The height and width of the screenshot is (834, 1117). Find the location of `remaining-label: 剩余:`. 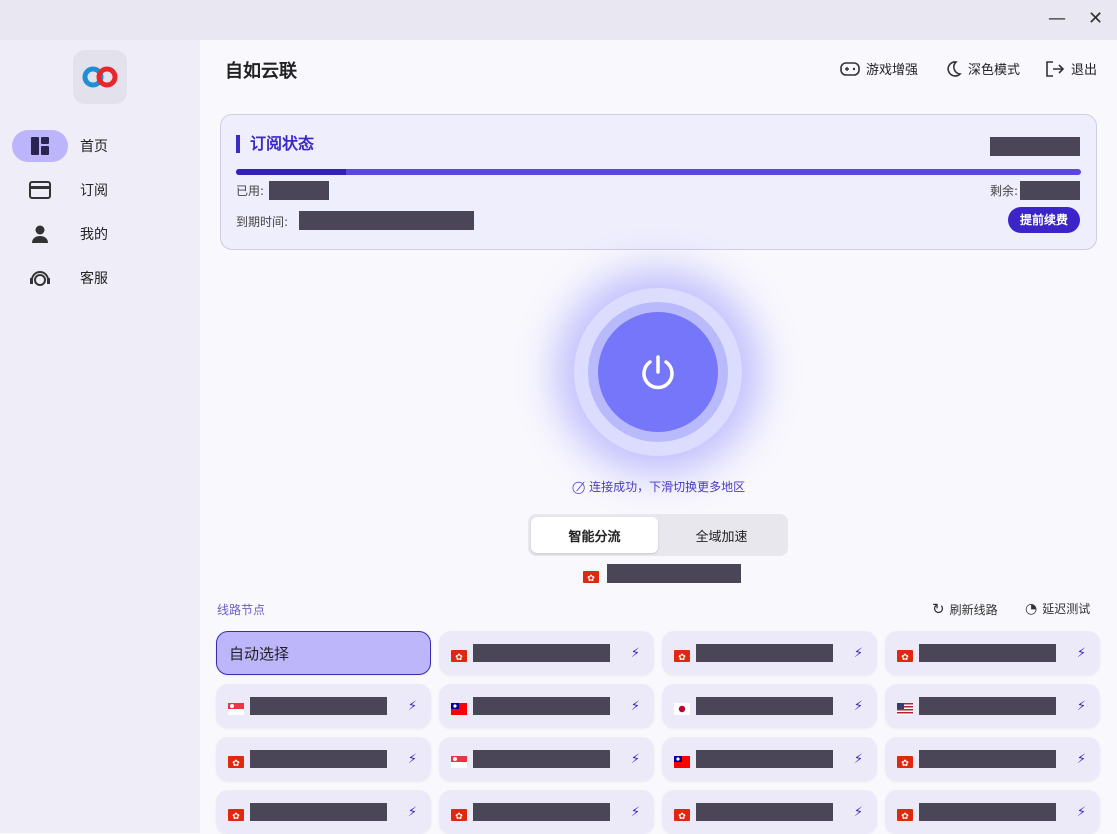

remaining-label: 剩余: is located at coordinates (1003, 191).